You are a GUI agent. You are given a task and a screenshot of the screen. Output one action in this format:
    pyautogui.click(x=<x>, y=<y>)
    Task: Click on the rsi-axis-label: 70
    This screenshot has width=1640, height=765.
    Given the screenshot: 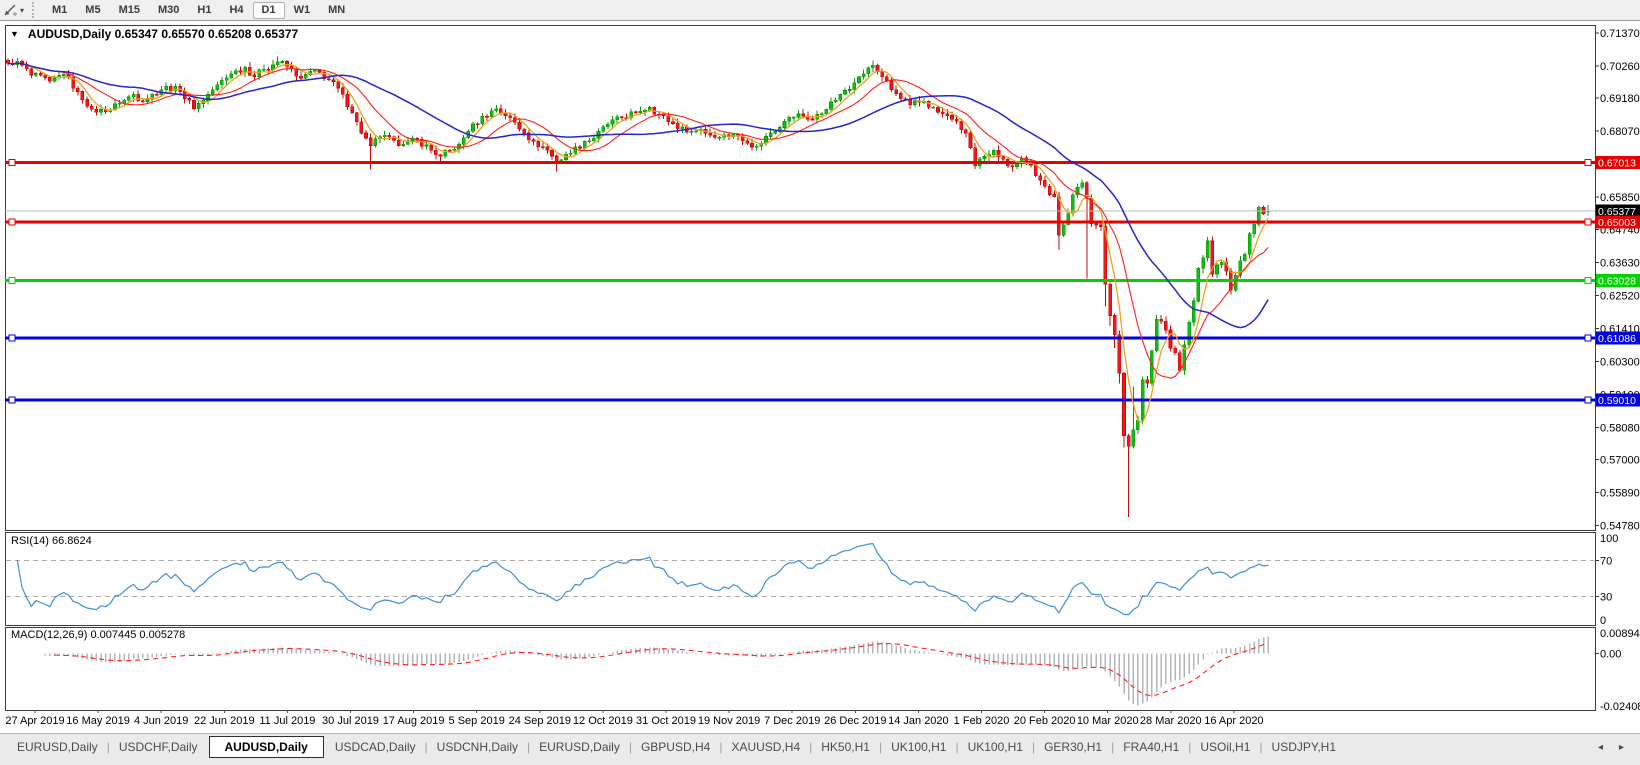 What is the action you would take?
    pyautogui.click(x=1606, y=562)
    